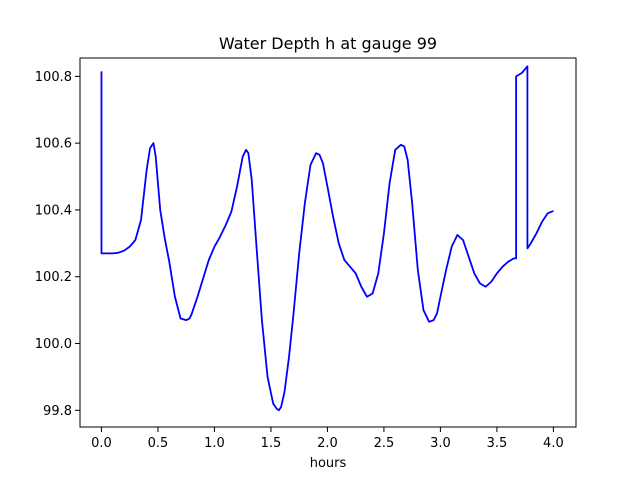 This screenshot has width=640, height=480. I want to click on x-tick-label: 1.5, so click(271, 443).